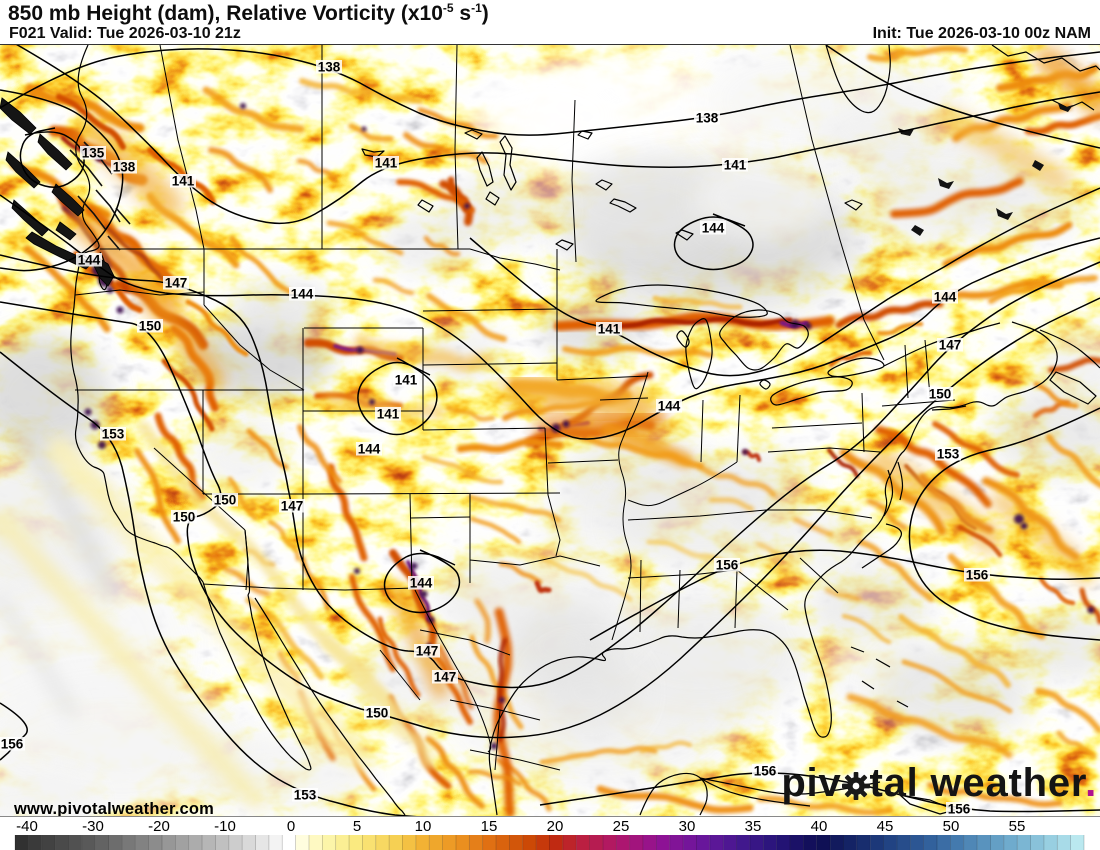 Image resolution: width=1100 pixels, height=850 pixels. What do you see at coordinates (93, 153) in the screenshot?
I see `svg-text: 135` at bounding box center [93, 153].